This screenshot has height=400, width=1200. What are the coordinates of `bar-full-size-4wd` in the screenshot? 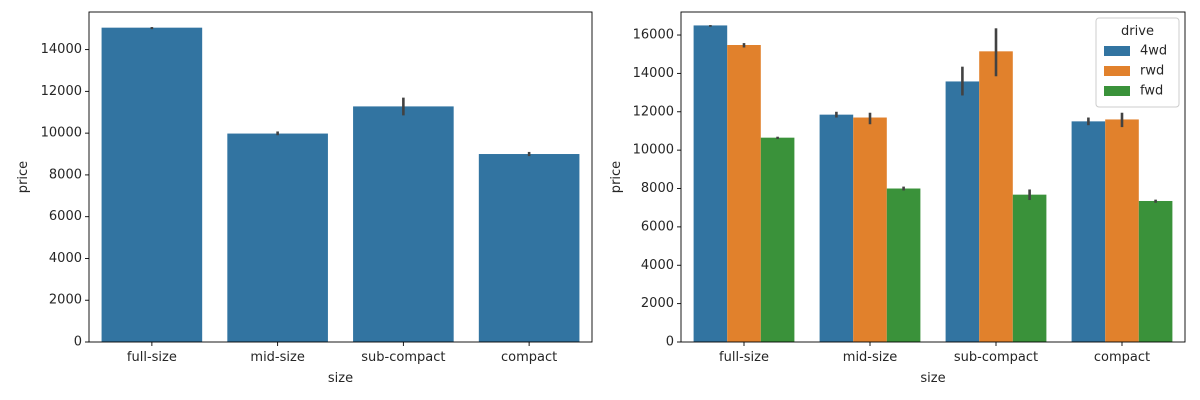 It's located at (710, 183).